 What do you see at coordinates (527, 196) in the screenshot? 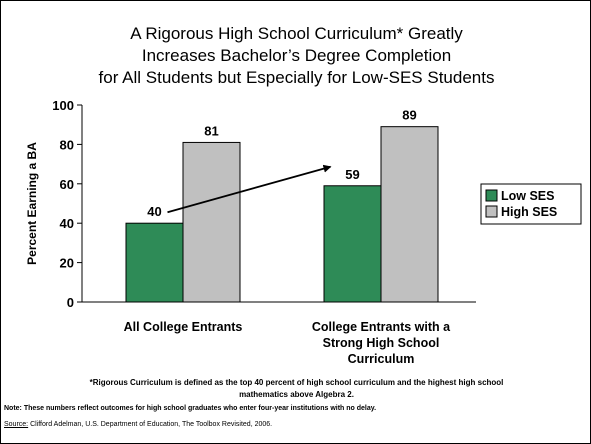
I see `legend-label: Low SES` at bounding box center [527, 196].